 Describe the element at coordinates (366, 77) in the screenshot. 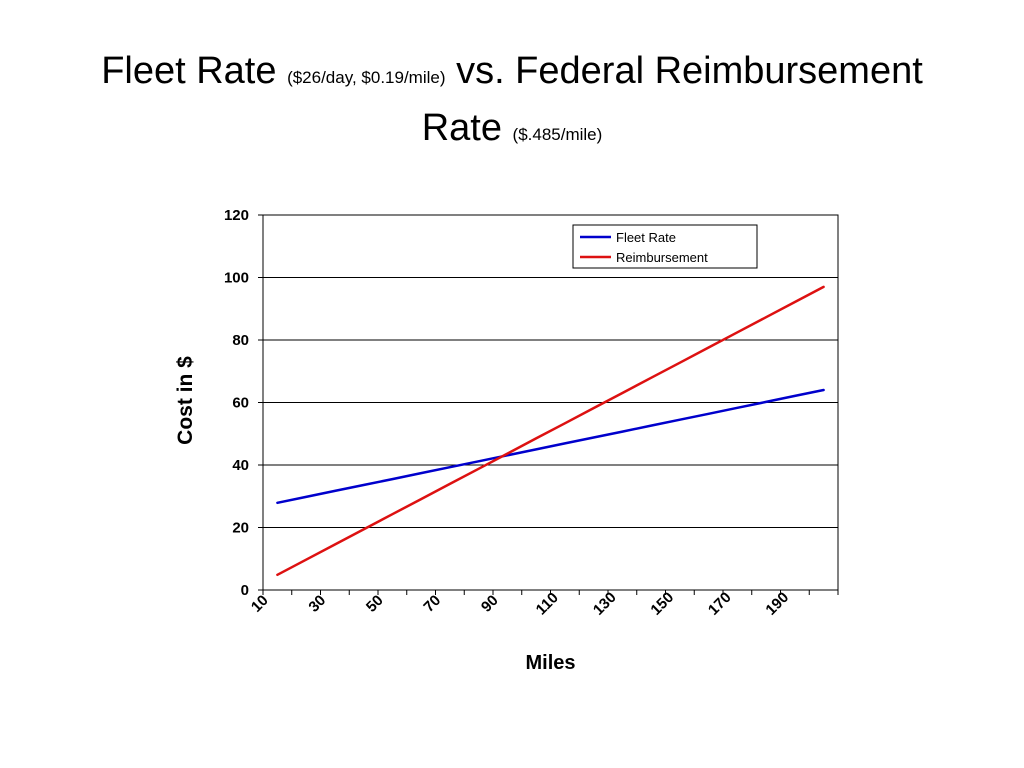

I see `title-fleet-rate-detail: ($26/day, $0.19/mile)` at that location.